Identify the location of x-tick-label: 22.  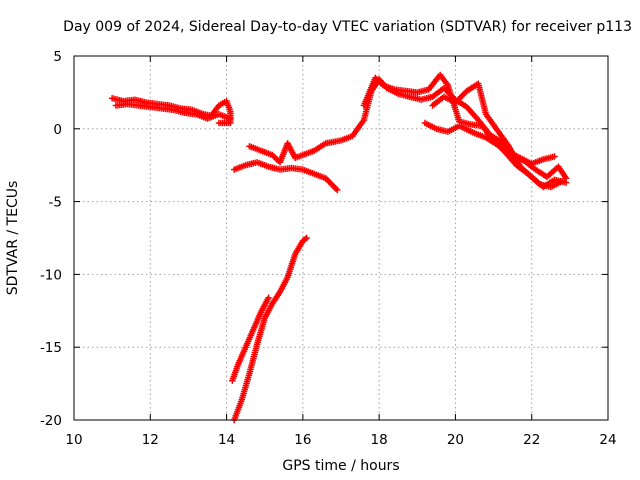
(531, 440).